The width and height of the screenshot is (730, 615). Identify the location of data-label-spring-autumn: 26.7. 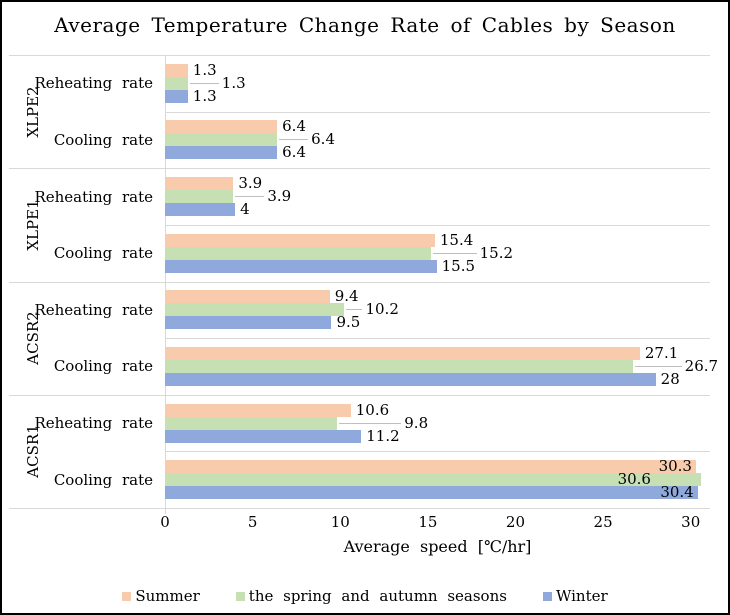
(701, 365).